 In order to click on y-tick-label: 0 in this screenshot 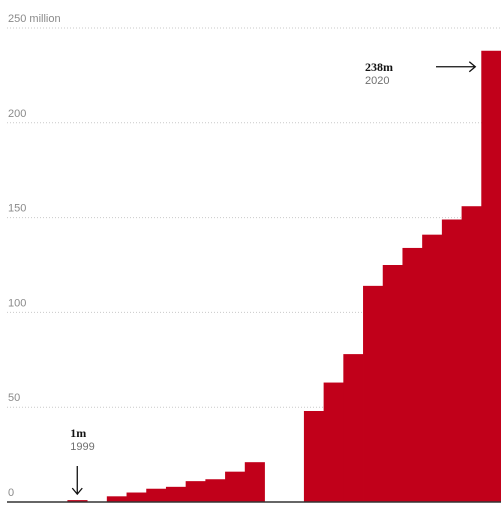, I will do `click(11, 493)`.